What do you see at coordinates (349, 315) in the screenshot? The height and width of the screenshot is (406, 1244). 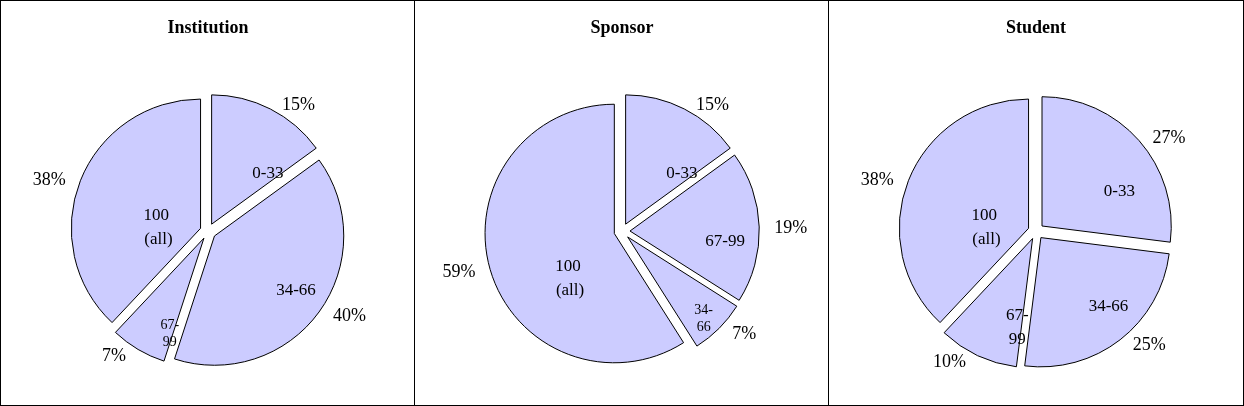 I see `data-label: 40%` at bounding box center [349, 315].